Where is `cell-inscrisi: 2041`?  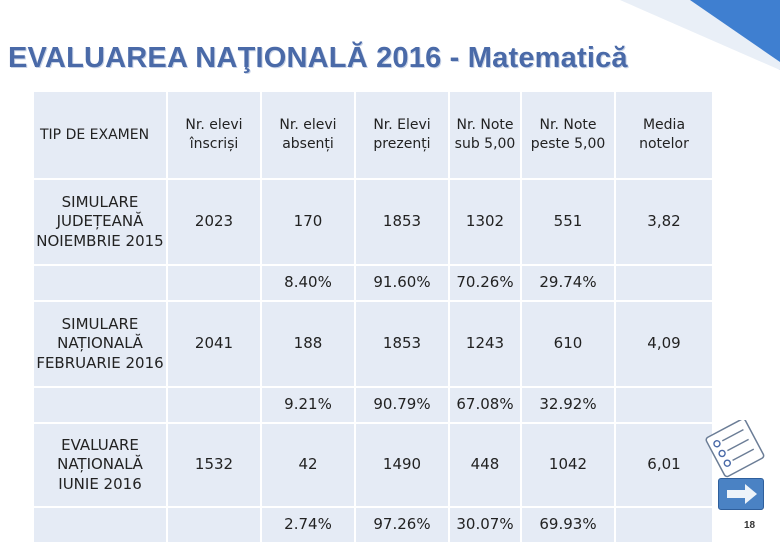
cell-inscrisi: 2041 is located at coordinates (214, 344).